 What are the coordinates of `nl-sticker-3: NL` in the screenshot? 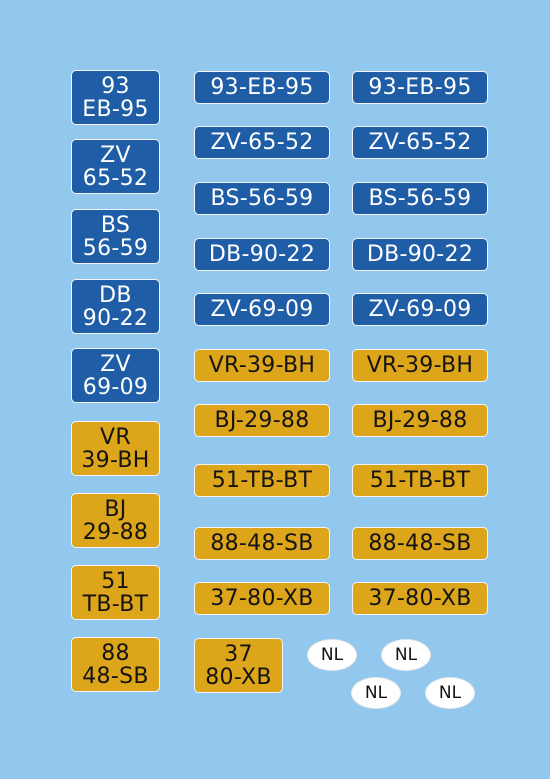 It's located at (376, 693).